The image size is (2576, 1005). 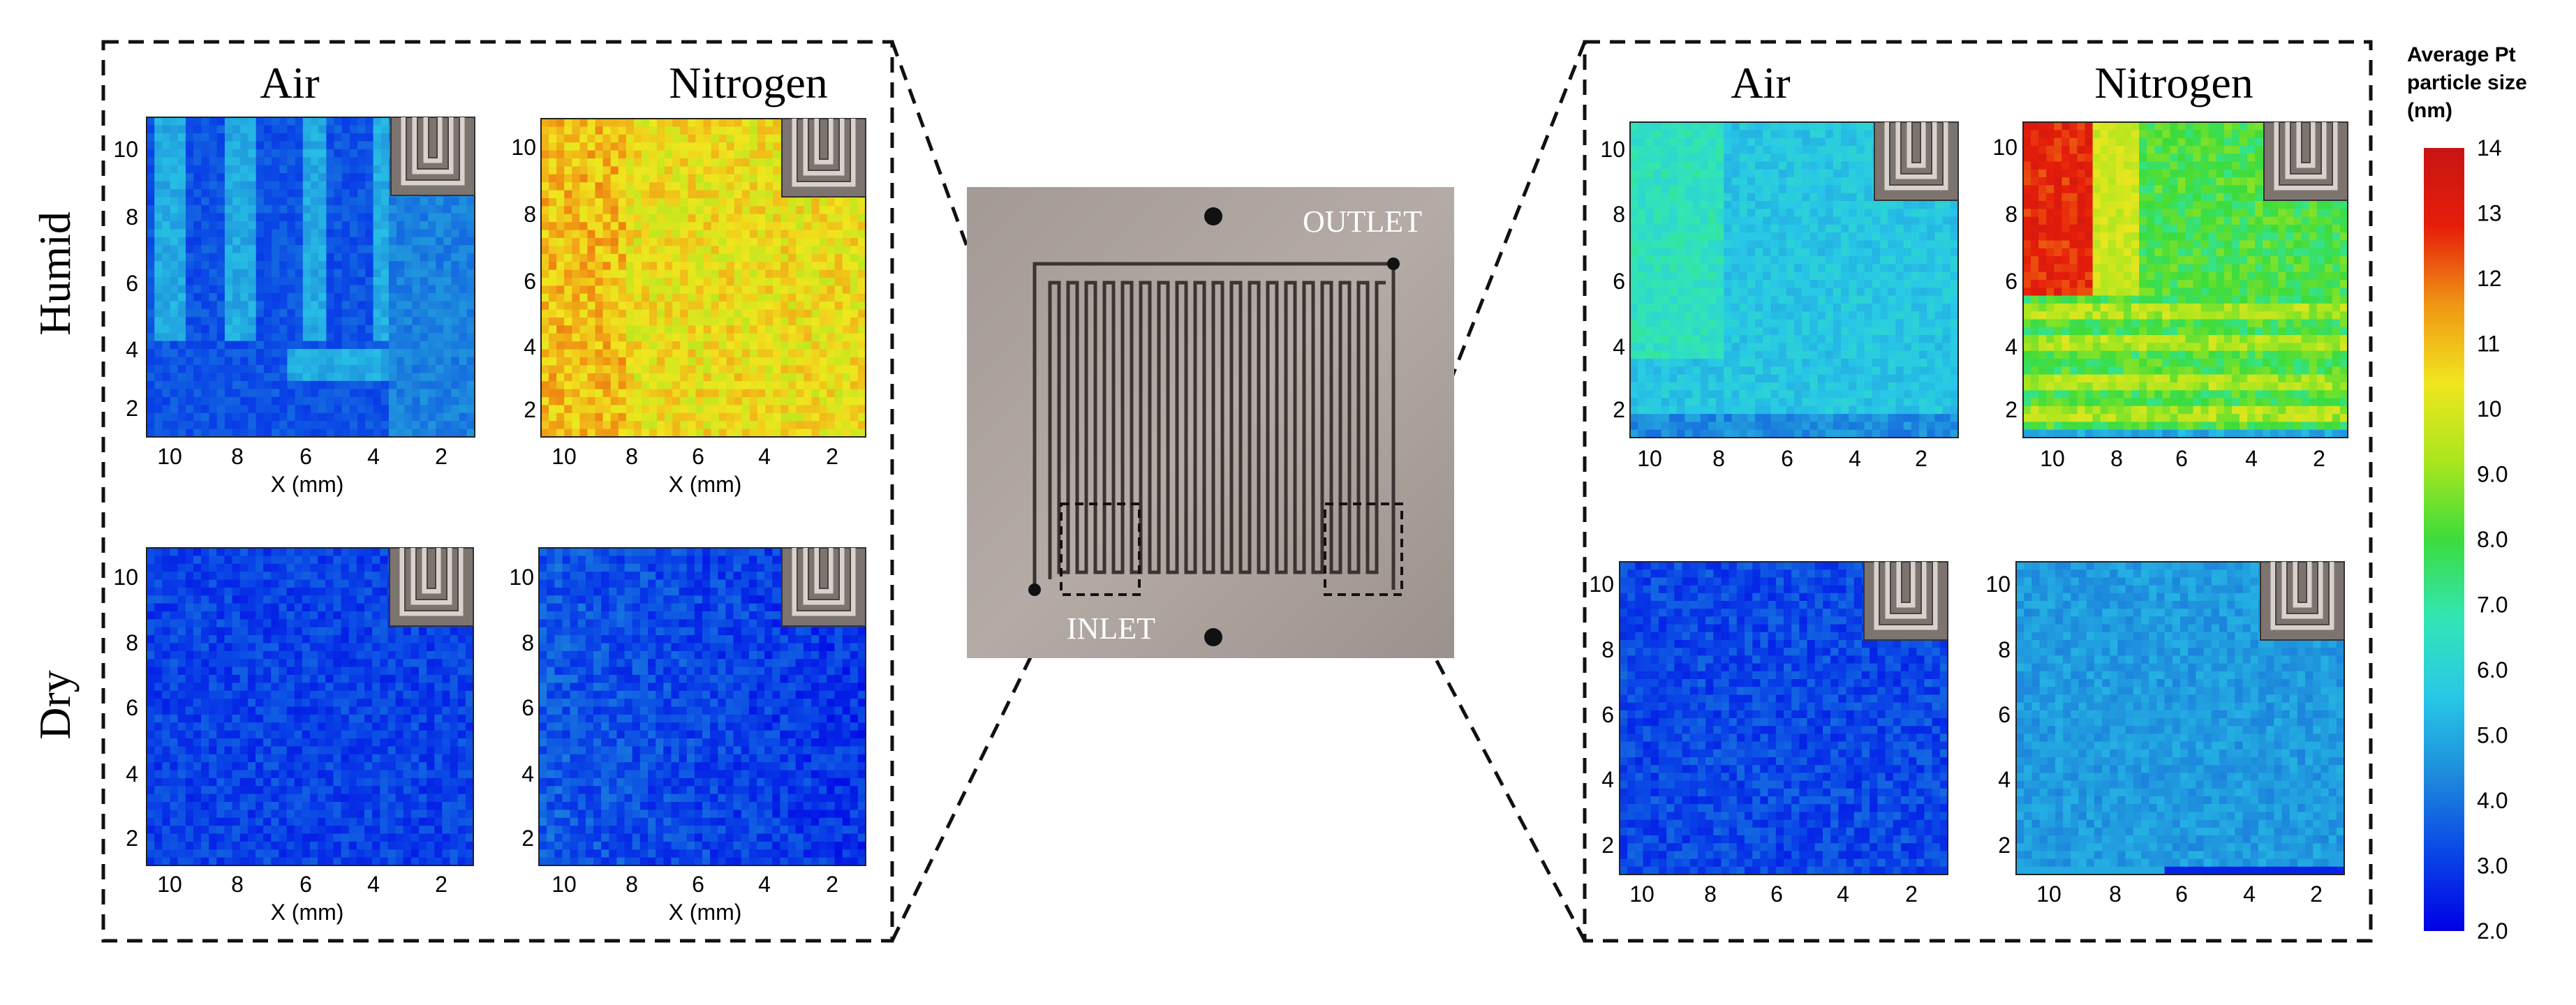 What do you see at coordinates (1111, 628) in the screenshot?
I see `inlet-label: INLET` at bounding box center [1111, 628].